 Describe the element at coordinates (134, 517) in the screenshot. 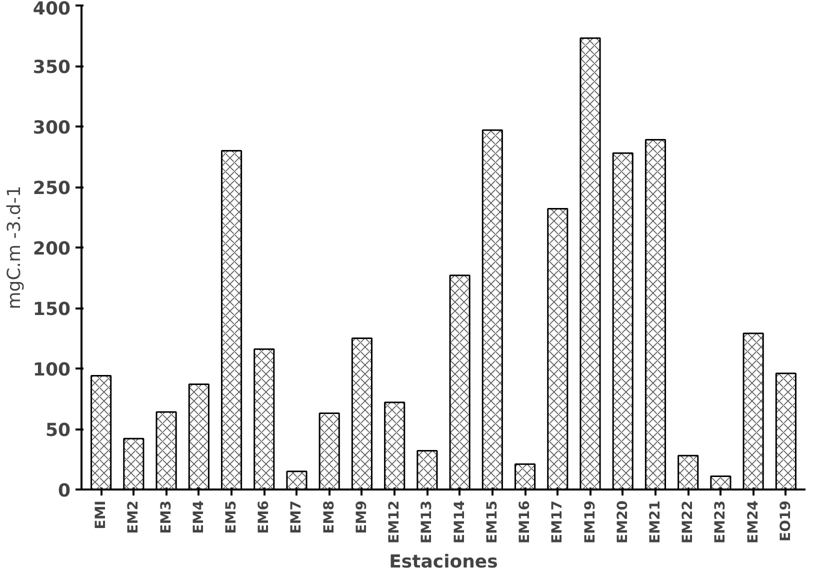

I see `x-tick-label: EM2` at that location.